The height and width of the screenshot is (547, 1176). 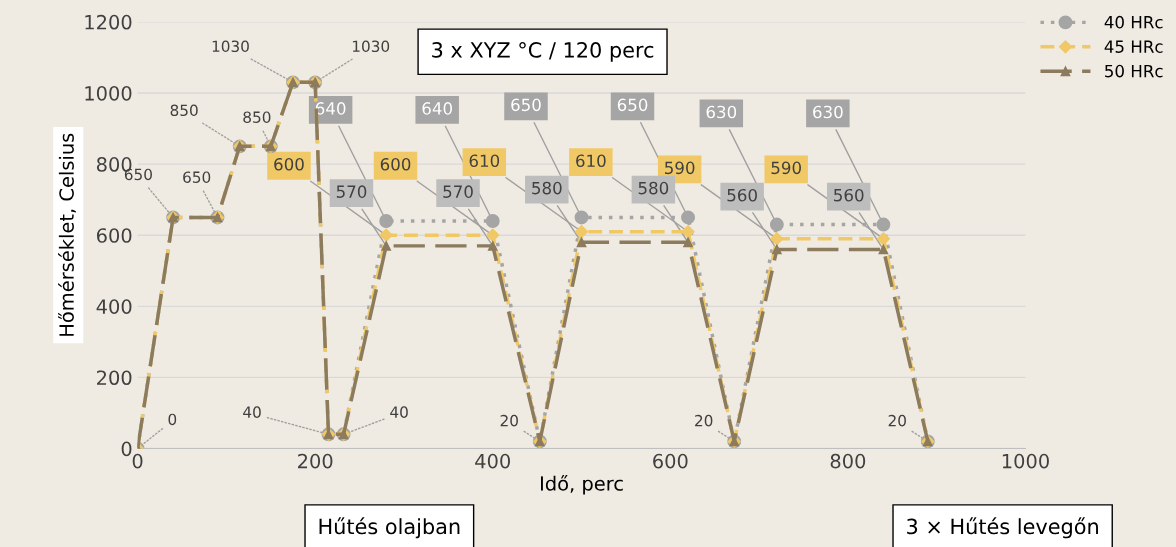 What do you see at coordinates (114, 306) in the screenshot?
I see `y-tick-label: 400` at bounding box center [114, 306].